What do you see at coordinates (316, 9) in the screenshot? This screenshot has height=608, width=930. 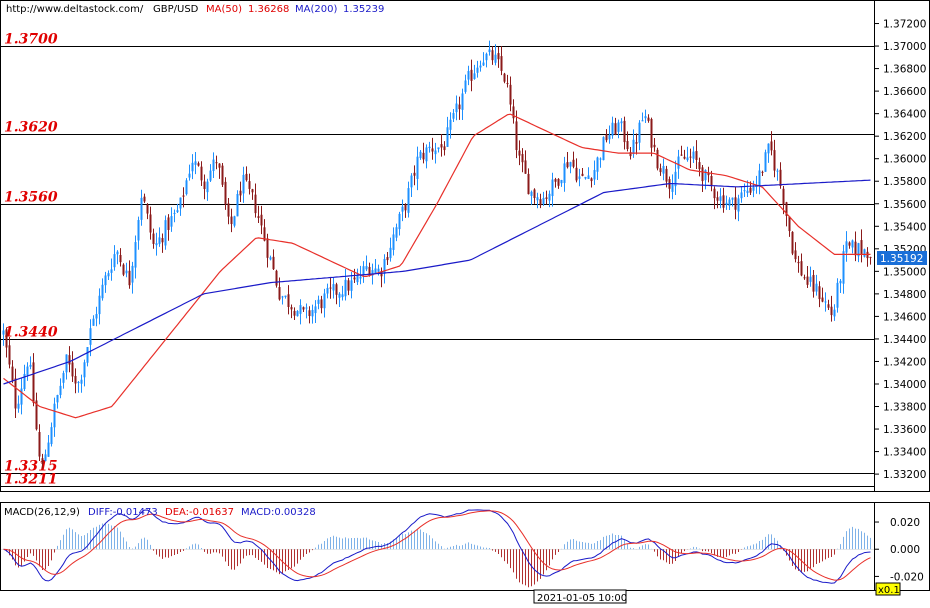 I see `ma200-label: MA(200)` at bounding box center [316, 9].